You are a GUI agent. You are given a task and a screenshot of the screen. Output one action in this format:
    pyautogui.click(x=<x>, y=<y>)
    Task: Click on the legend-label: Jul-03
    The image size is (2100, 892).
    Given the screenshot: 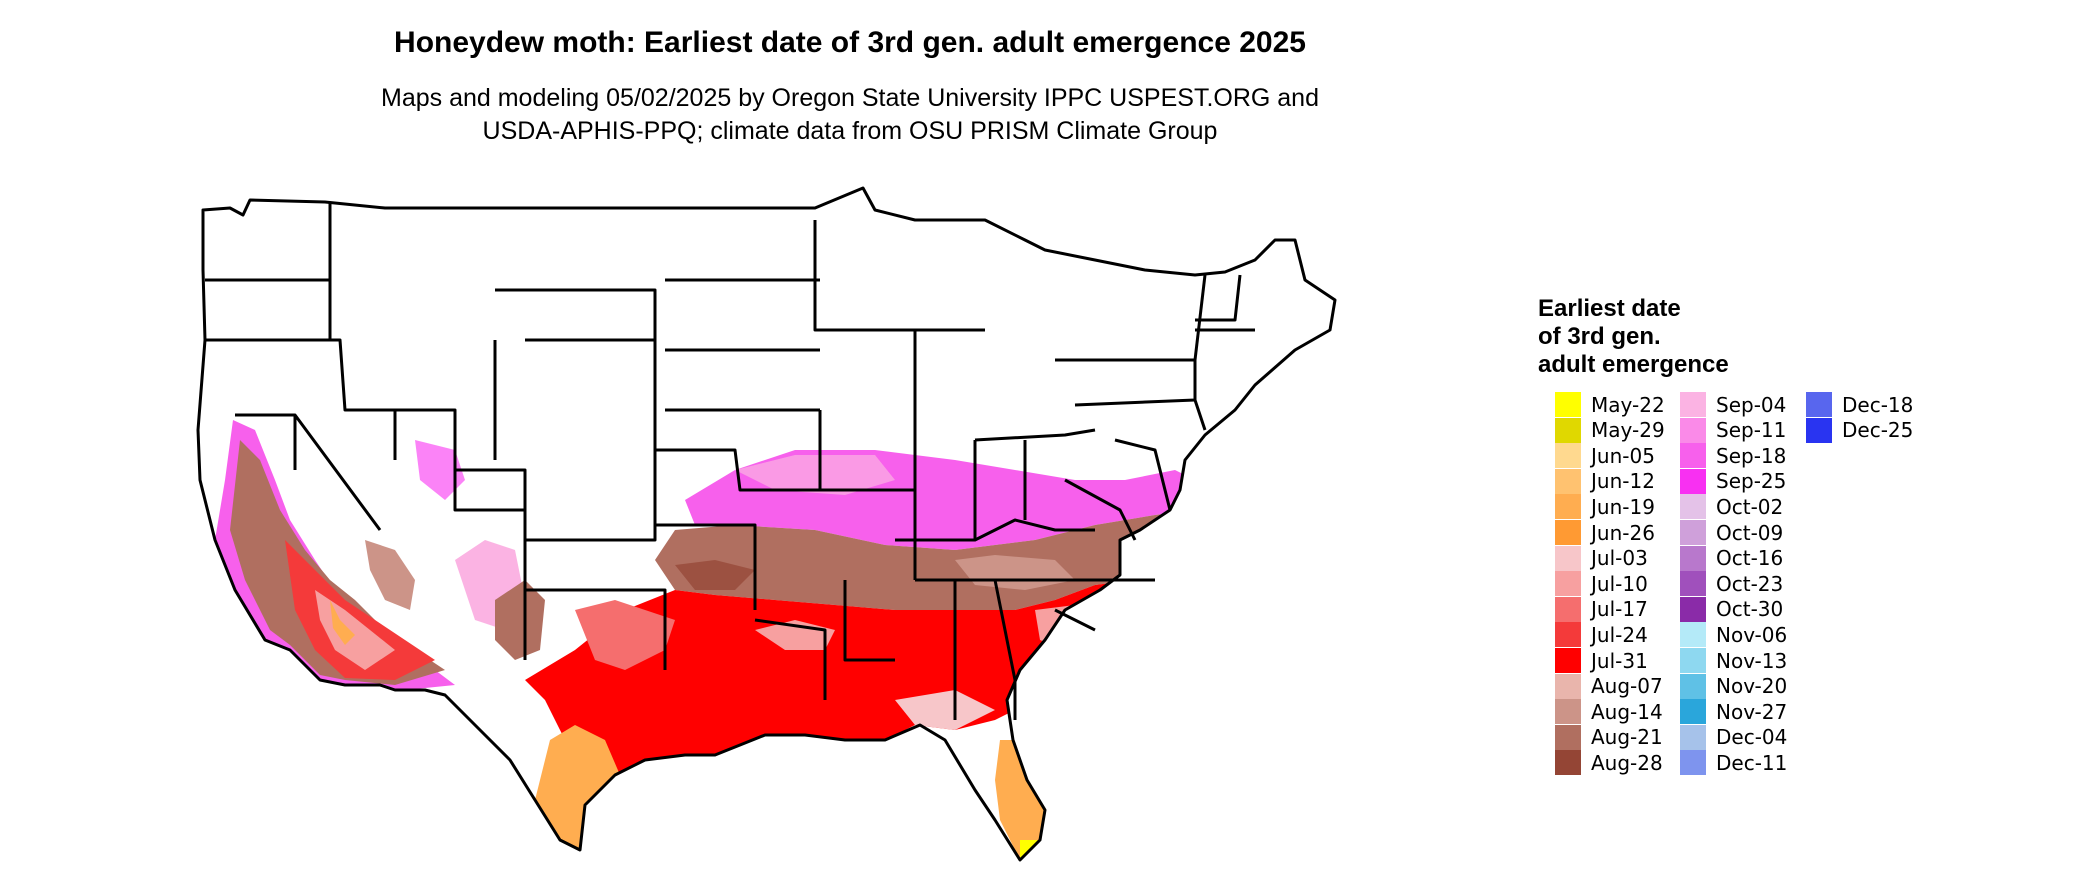 What is the action you would take?
    pyautogui.click(x=1619, y=558)
    